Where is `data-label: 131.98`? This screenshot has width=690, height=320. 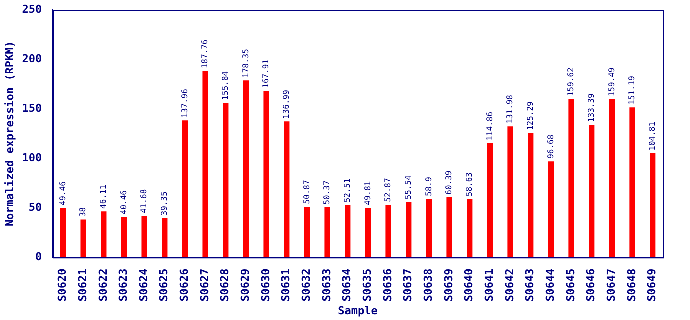 data-label: 131.98 is located at coordinates (510, 109).